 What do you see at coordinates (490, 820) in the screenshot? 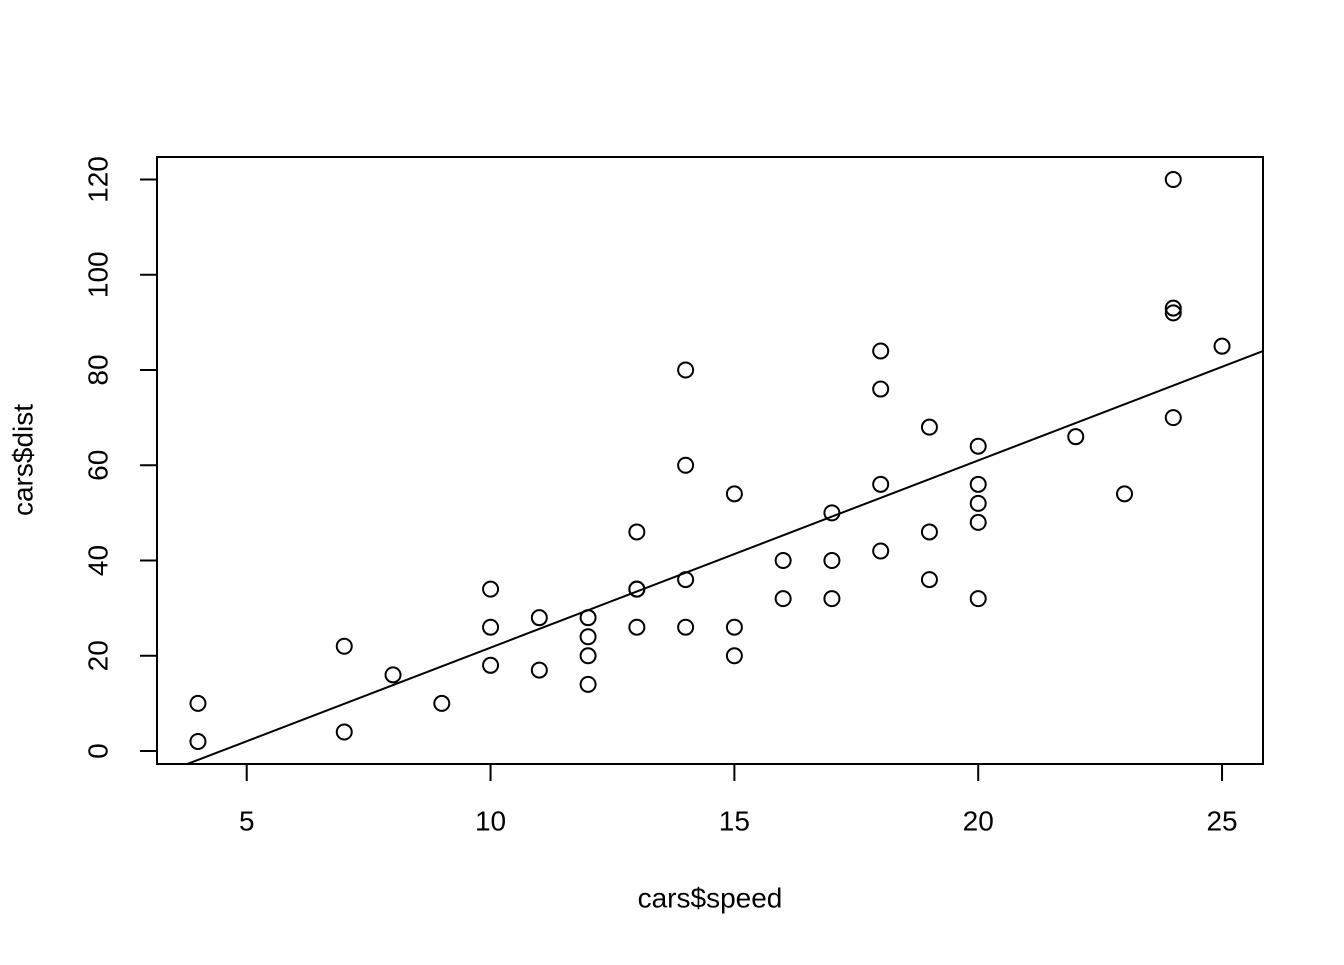
I see `x-tick-label: 10` at bounding box center [490, 820].